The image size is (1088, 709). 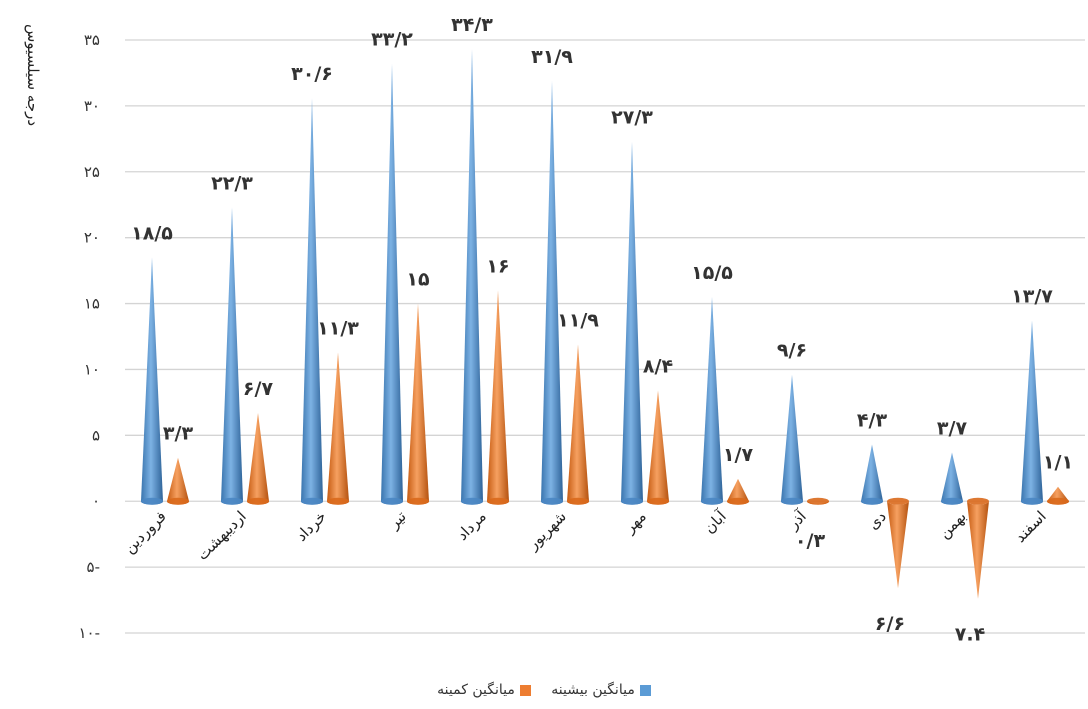 I want to click on y-tick-label: ۲۰, so click(x=92, y=238).